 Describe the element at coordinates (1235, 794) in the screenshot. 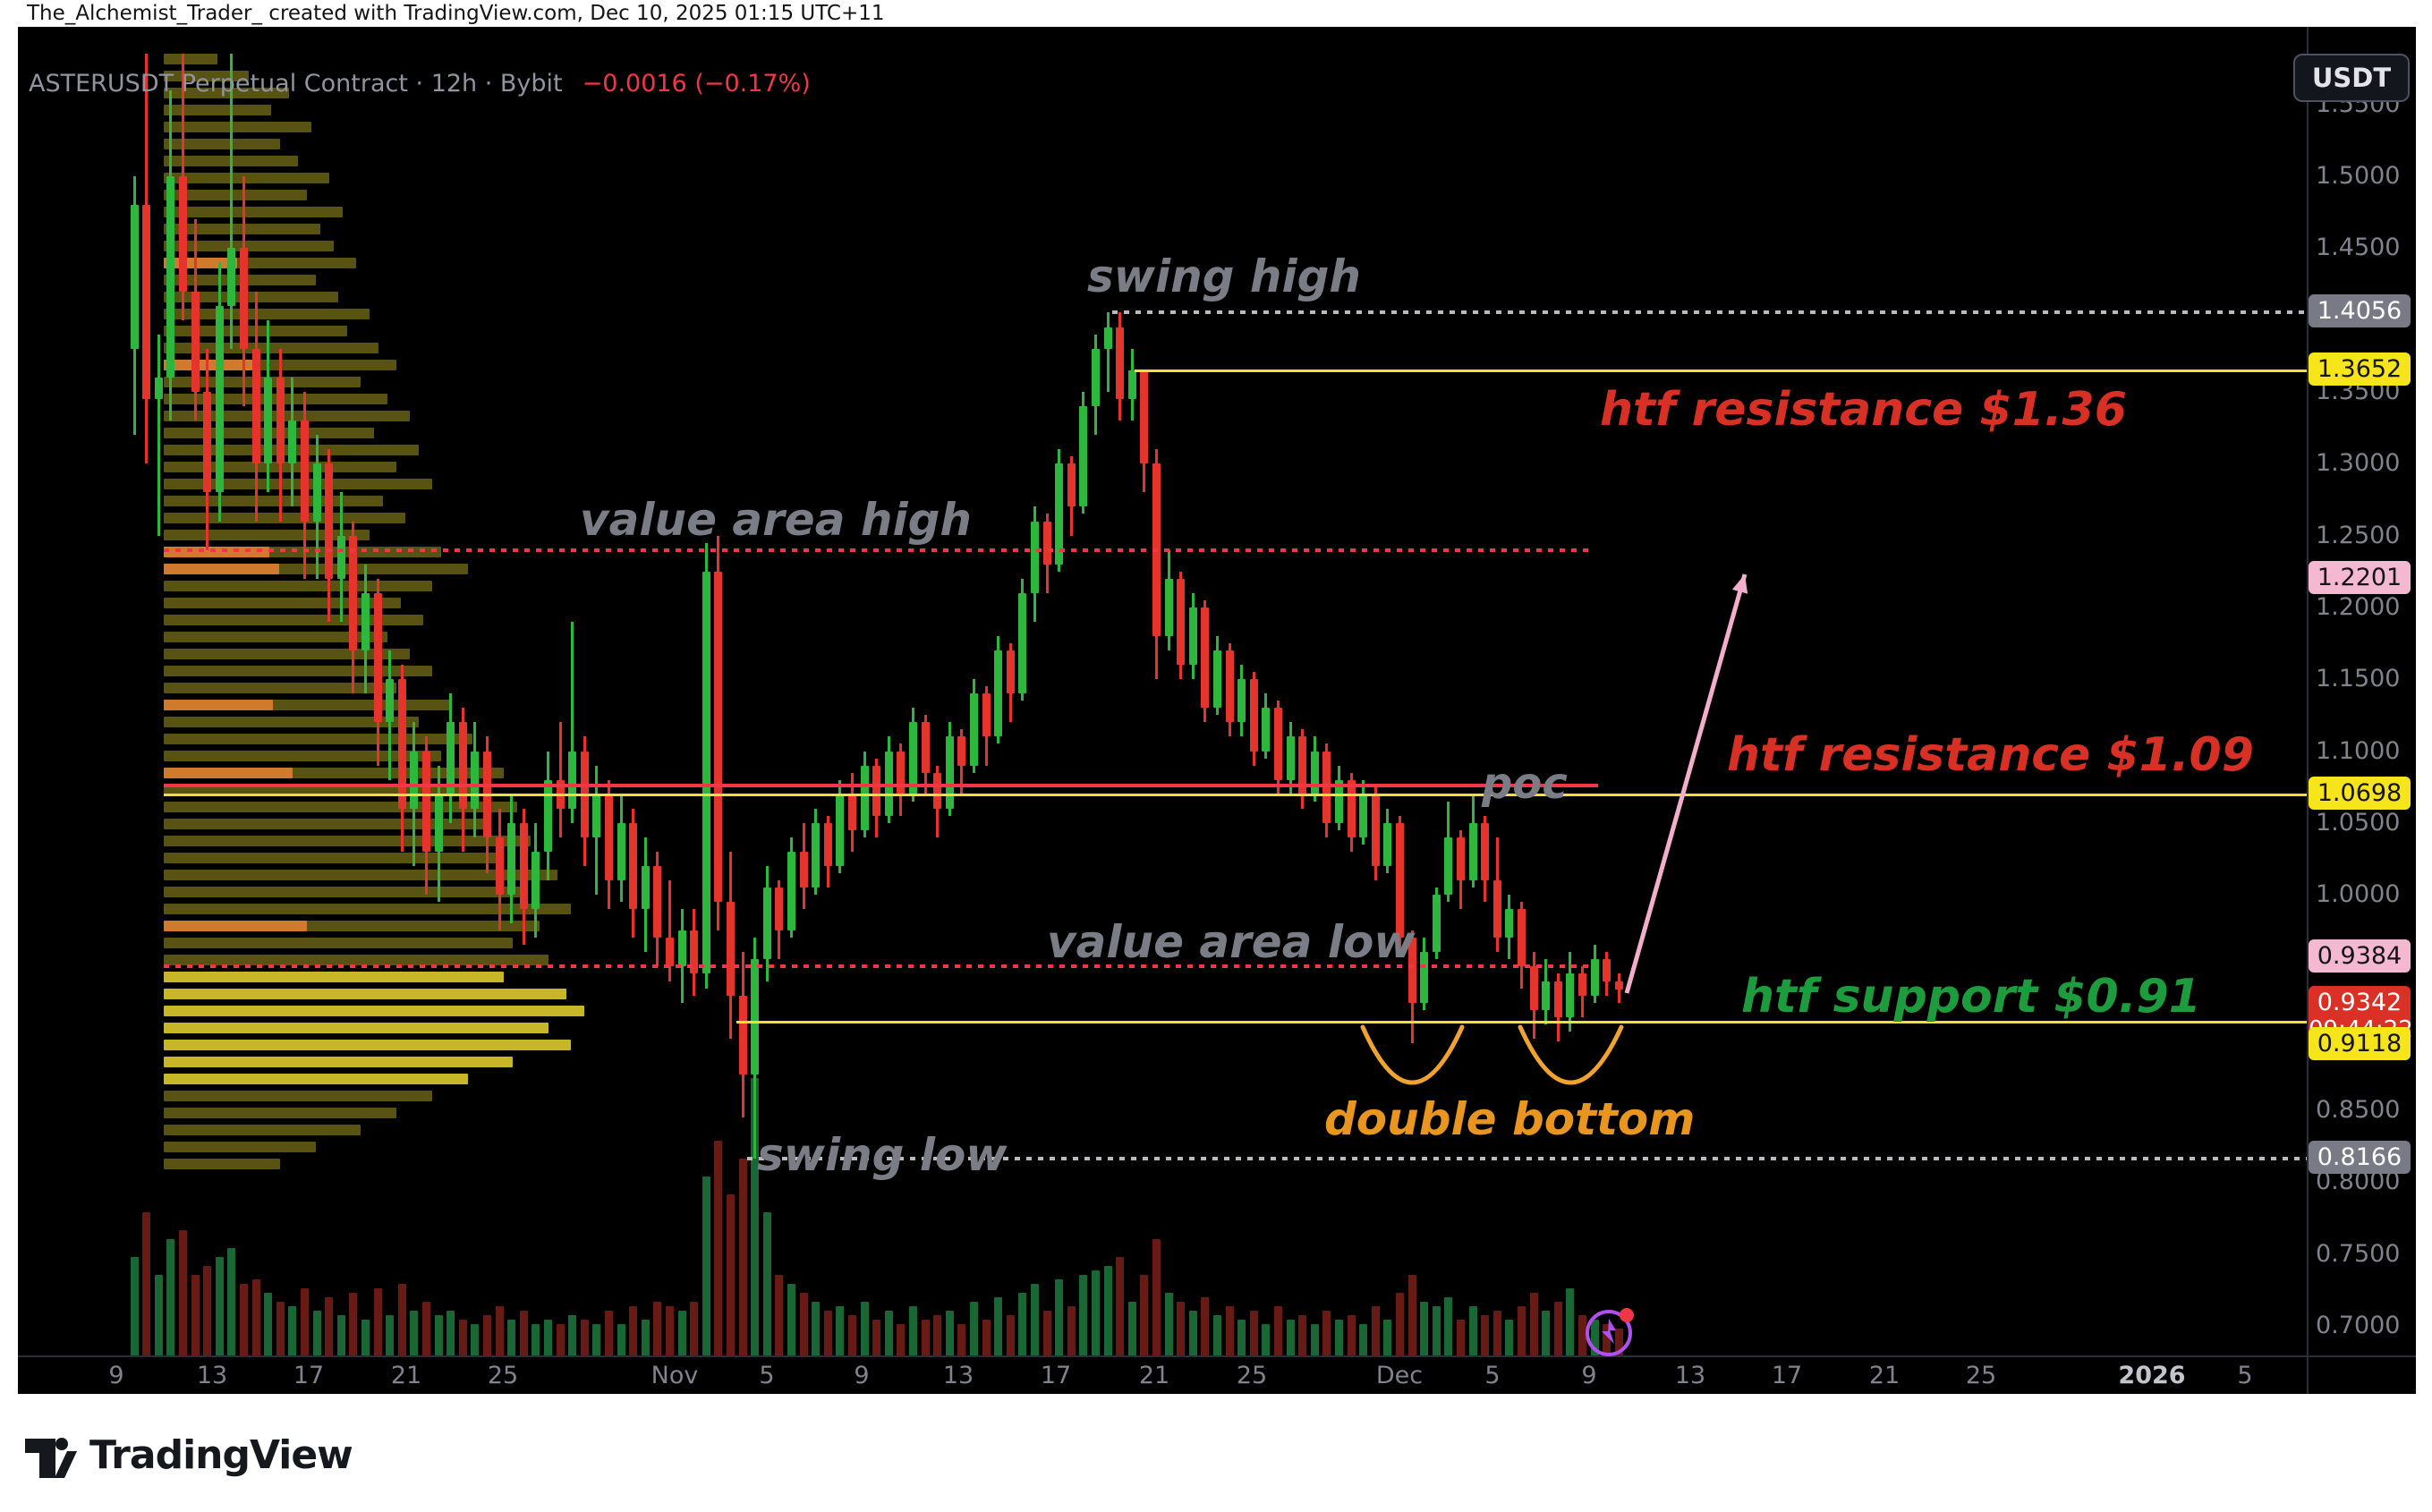

I see `resistance-1-0698-line` at that location.